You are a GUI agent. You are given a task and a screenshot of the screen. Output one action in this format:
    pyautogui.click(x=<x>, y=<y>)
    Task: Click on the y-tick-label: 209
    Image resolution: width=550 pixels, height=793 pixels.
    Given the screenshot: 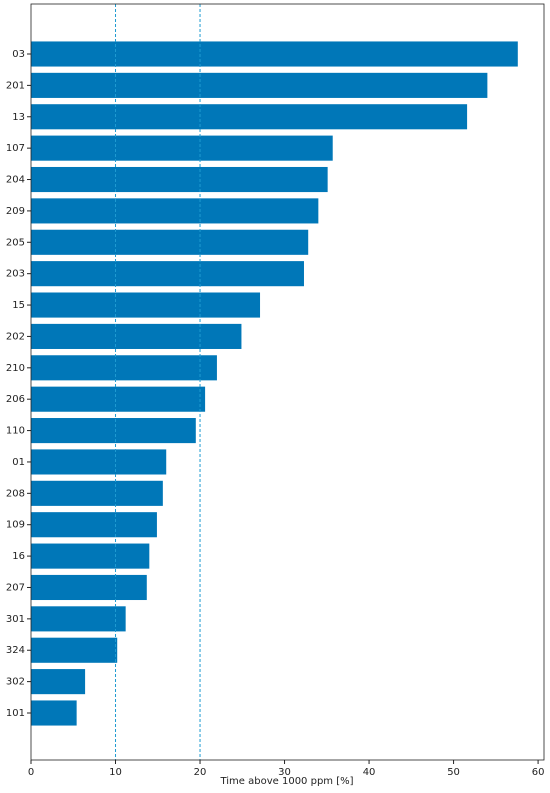 What is the action you would take?
    pyautogui.click(x=15, y=211)
    